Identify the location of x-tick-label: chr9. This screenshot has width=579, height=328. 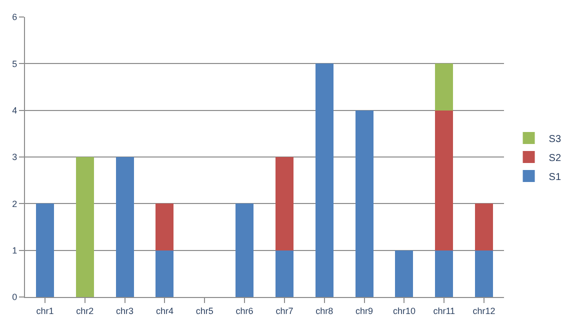
(365, 311).